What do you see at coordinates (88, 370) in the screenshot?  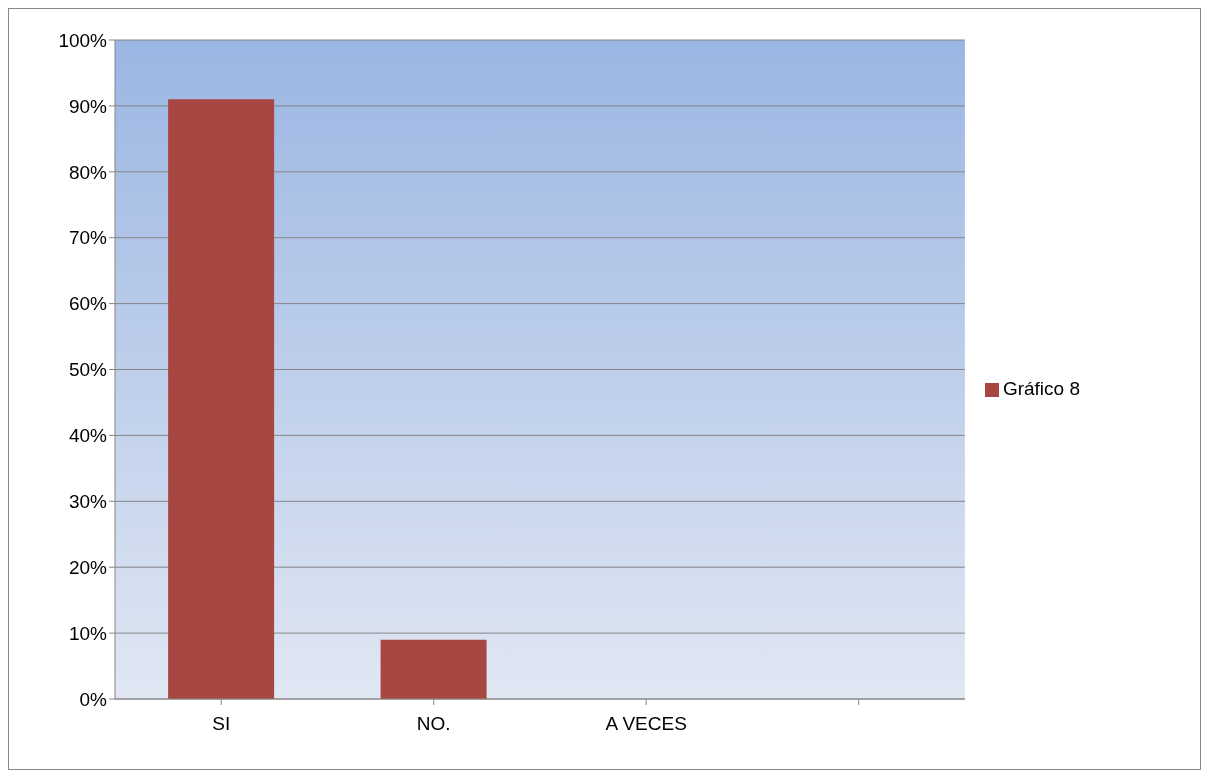 I see `y-tick-label: 50%` at bounding box center [88, 370].